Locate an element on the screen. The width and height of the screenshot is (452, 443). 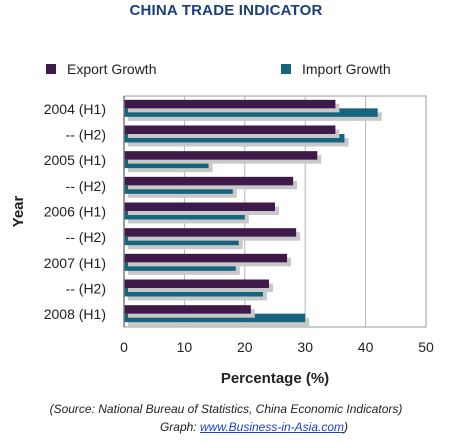
y-tick-label: 2007 (H1) is located at coordinates (75, 263).